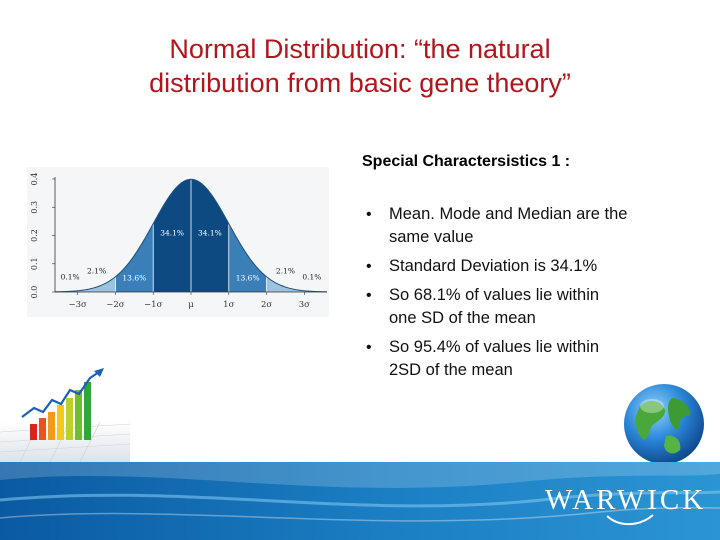 The image size is (720, 540). Describe the element at coordinates (527, 226) in the screenshot. I see `bullet-item: Mean. Mode and Median are the same value` at that location.